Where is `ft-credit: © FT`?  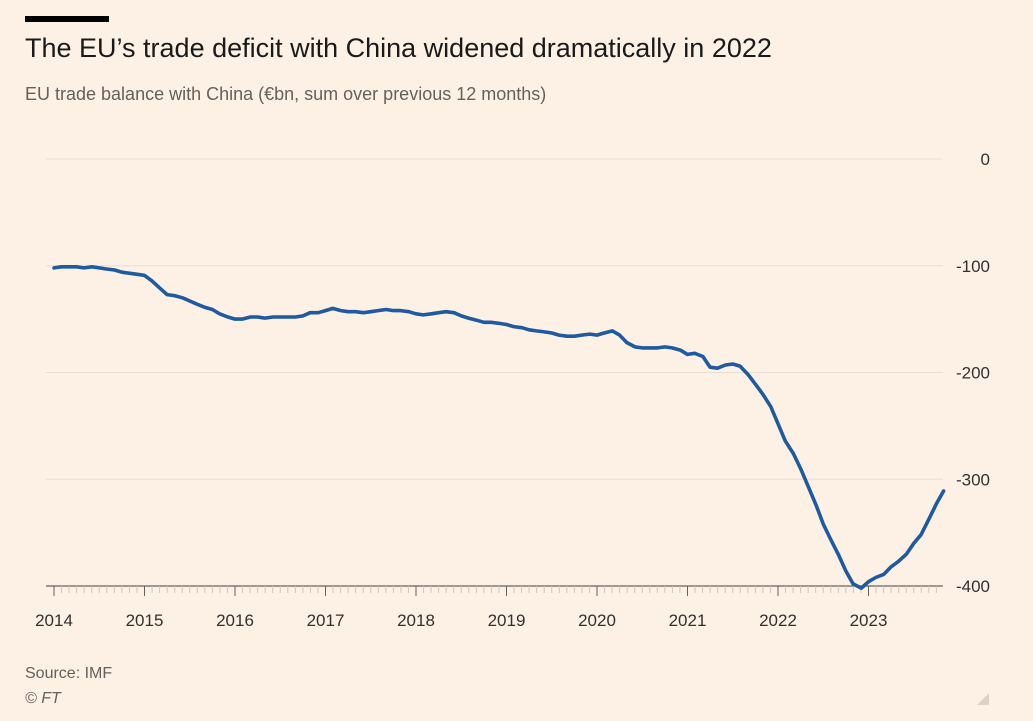
ft-credit: © FT is located at coordinates (43, 698).